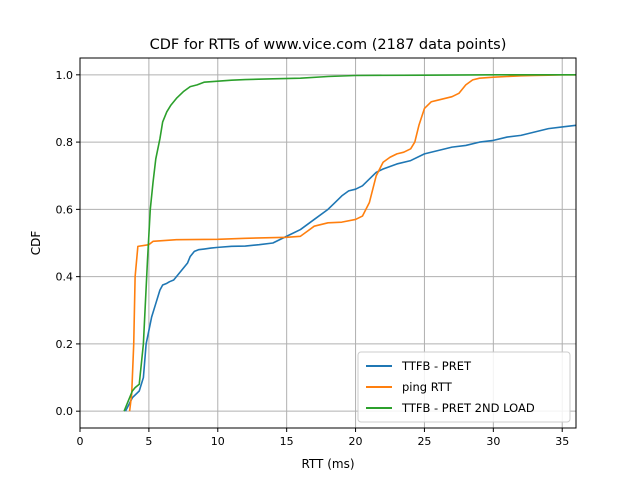  What do you see at coordinates (68, 243) in the screenshot?
I see `y-axis: 0.0 0.2 0.4 0.6 0.8 1.0` at bounding box center [68, 243].